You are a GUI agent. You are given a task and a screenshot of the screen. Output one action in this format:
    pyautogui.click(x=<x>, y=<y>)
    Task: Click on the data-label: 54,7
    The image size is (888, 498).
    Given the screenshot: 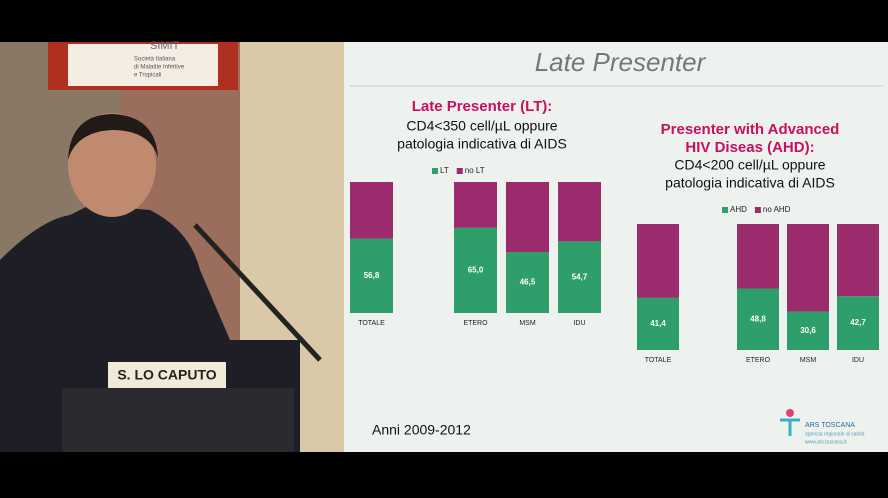 What is the action you would take?
    pyautogui.click(x=580, y=276)
    